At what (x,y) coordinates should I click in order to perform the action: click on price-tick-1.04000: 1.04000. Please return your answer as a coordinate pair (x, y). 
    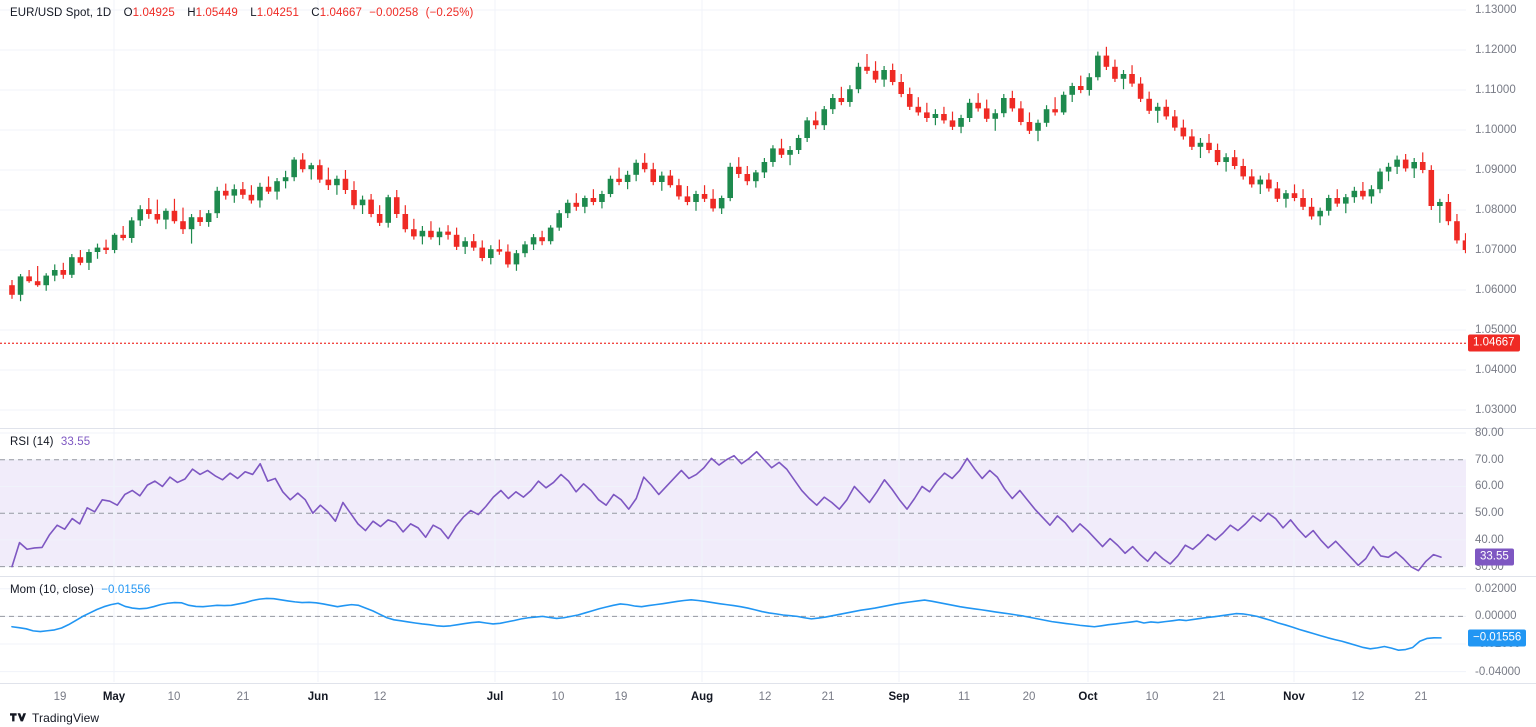
    Looking at the image, I should click on (1496, 370).